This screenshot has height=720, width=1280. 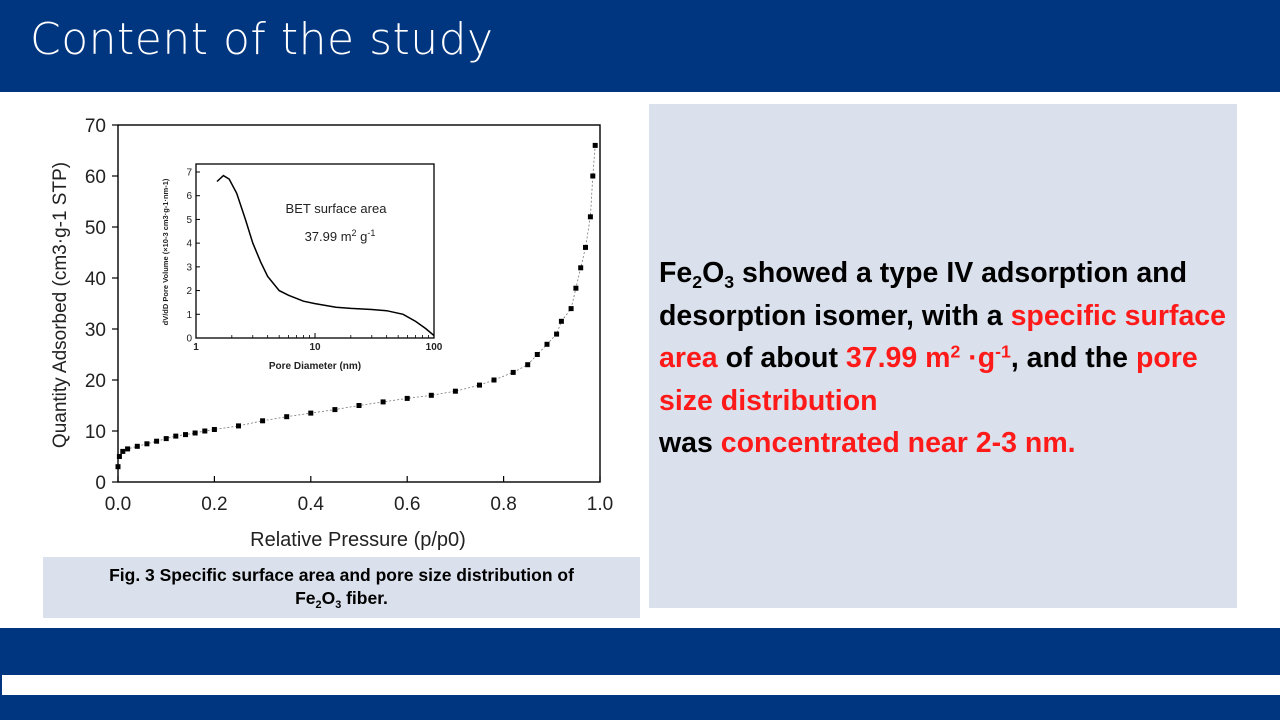 I want to click on inset-x-axis-label: Pore Diameter (nm), so click(x=315, y=366).